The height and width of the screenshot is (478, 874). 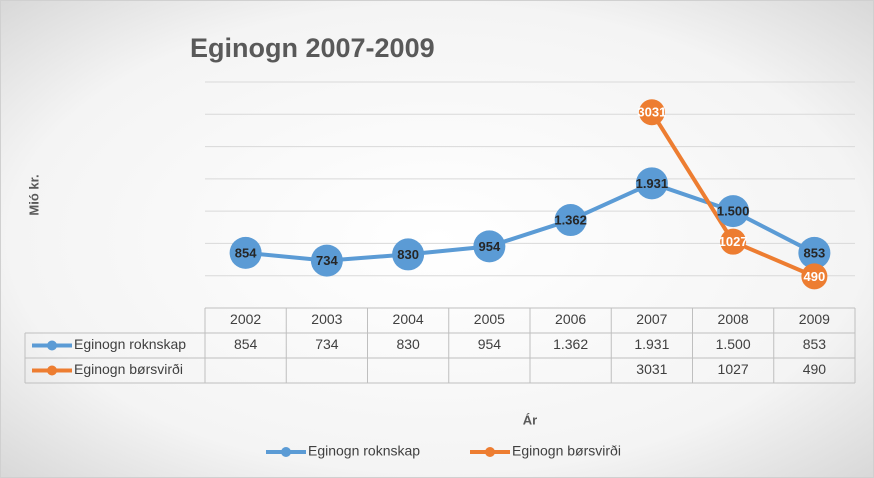 I want to click on data-label: 1027, so click(x=733, y=241).